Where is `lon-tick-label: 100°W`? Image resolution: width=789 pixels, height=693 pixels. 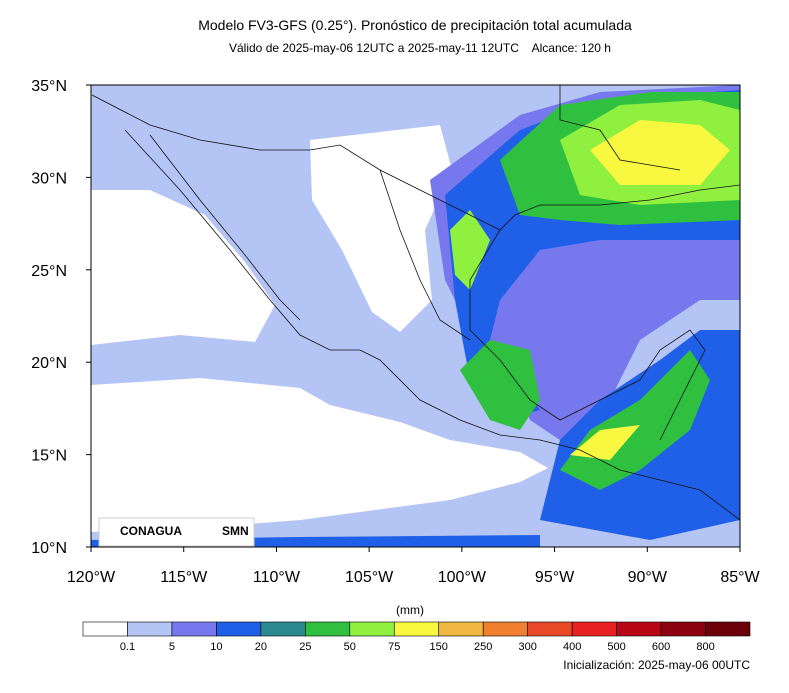 lon-tick-label: 100°W is located at coordinates (462, 577).